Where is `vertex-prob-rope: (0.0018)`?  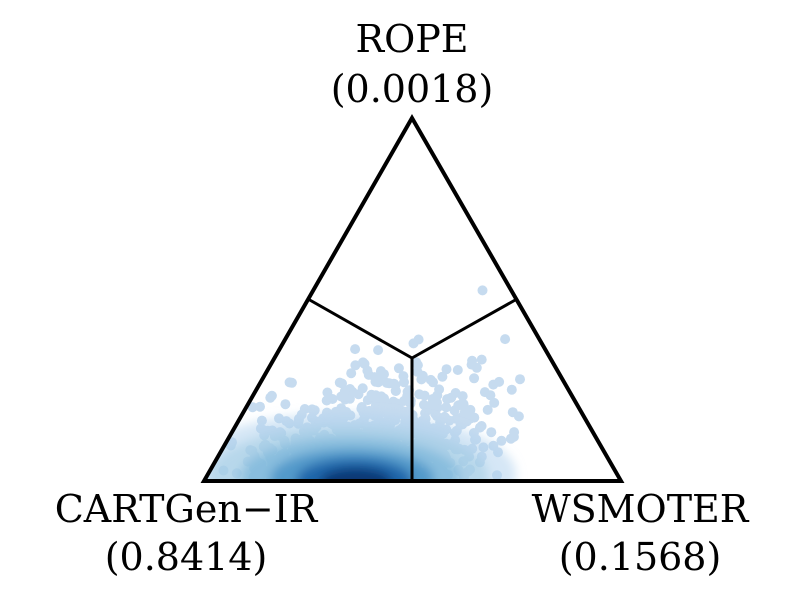
vertex-prob-rope: (0.0018) is located at coordinates (412, 89).